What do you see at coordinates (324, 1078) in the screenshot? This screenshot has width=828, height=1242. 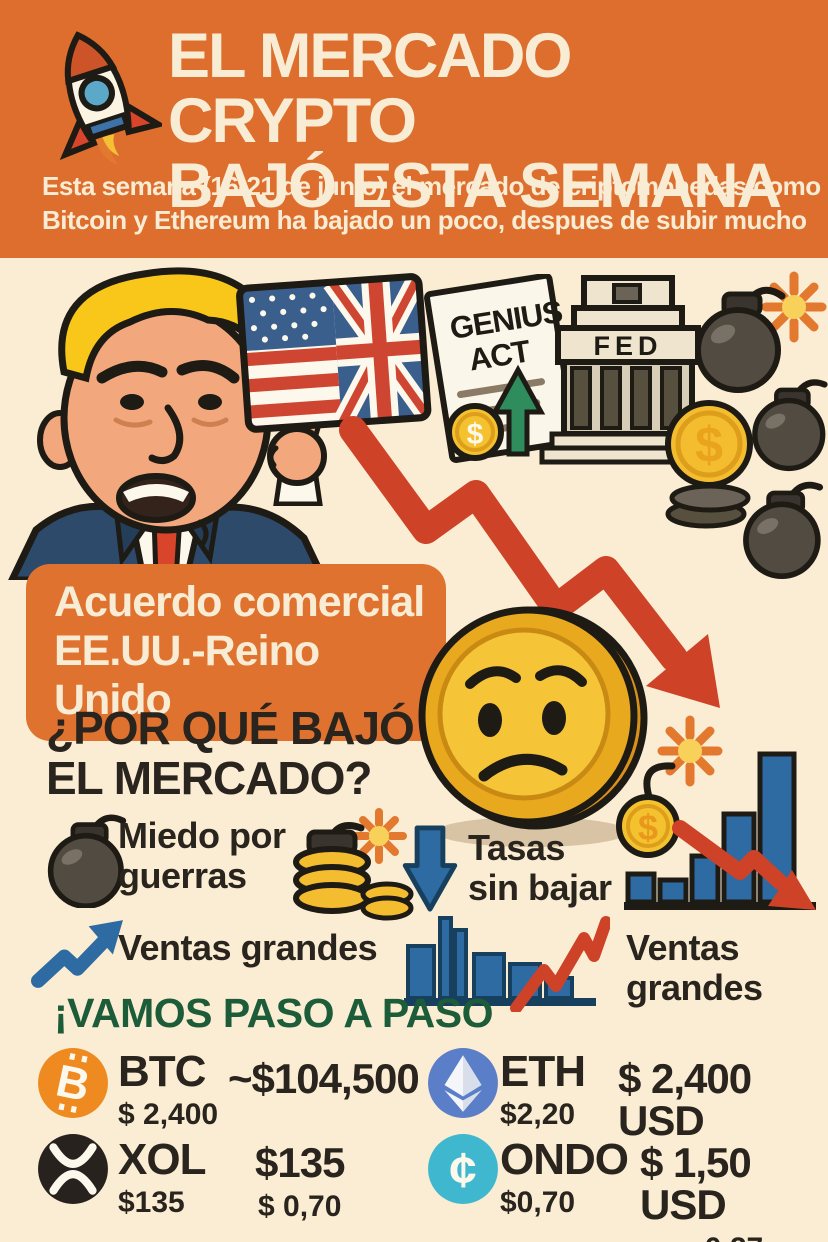 I see `btc-price: ~$104,500` at bounding box center [324, 1078].